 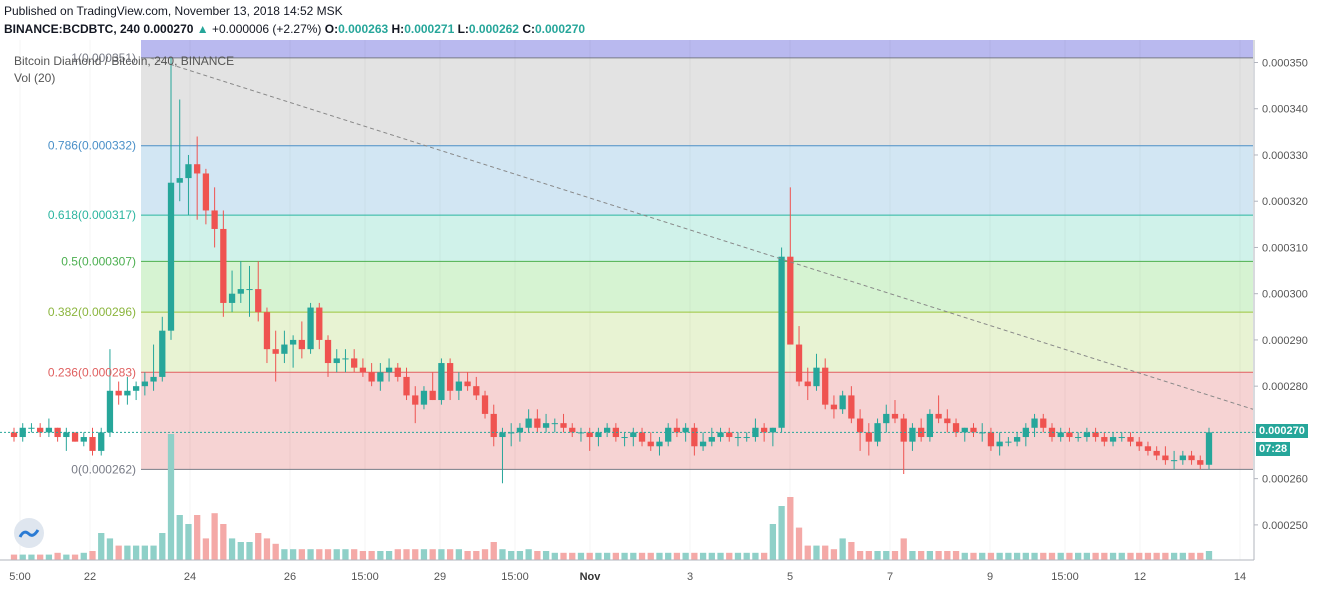 I want to click on close-label: C:, so click(x=528, y=29).